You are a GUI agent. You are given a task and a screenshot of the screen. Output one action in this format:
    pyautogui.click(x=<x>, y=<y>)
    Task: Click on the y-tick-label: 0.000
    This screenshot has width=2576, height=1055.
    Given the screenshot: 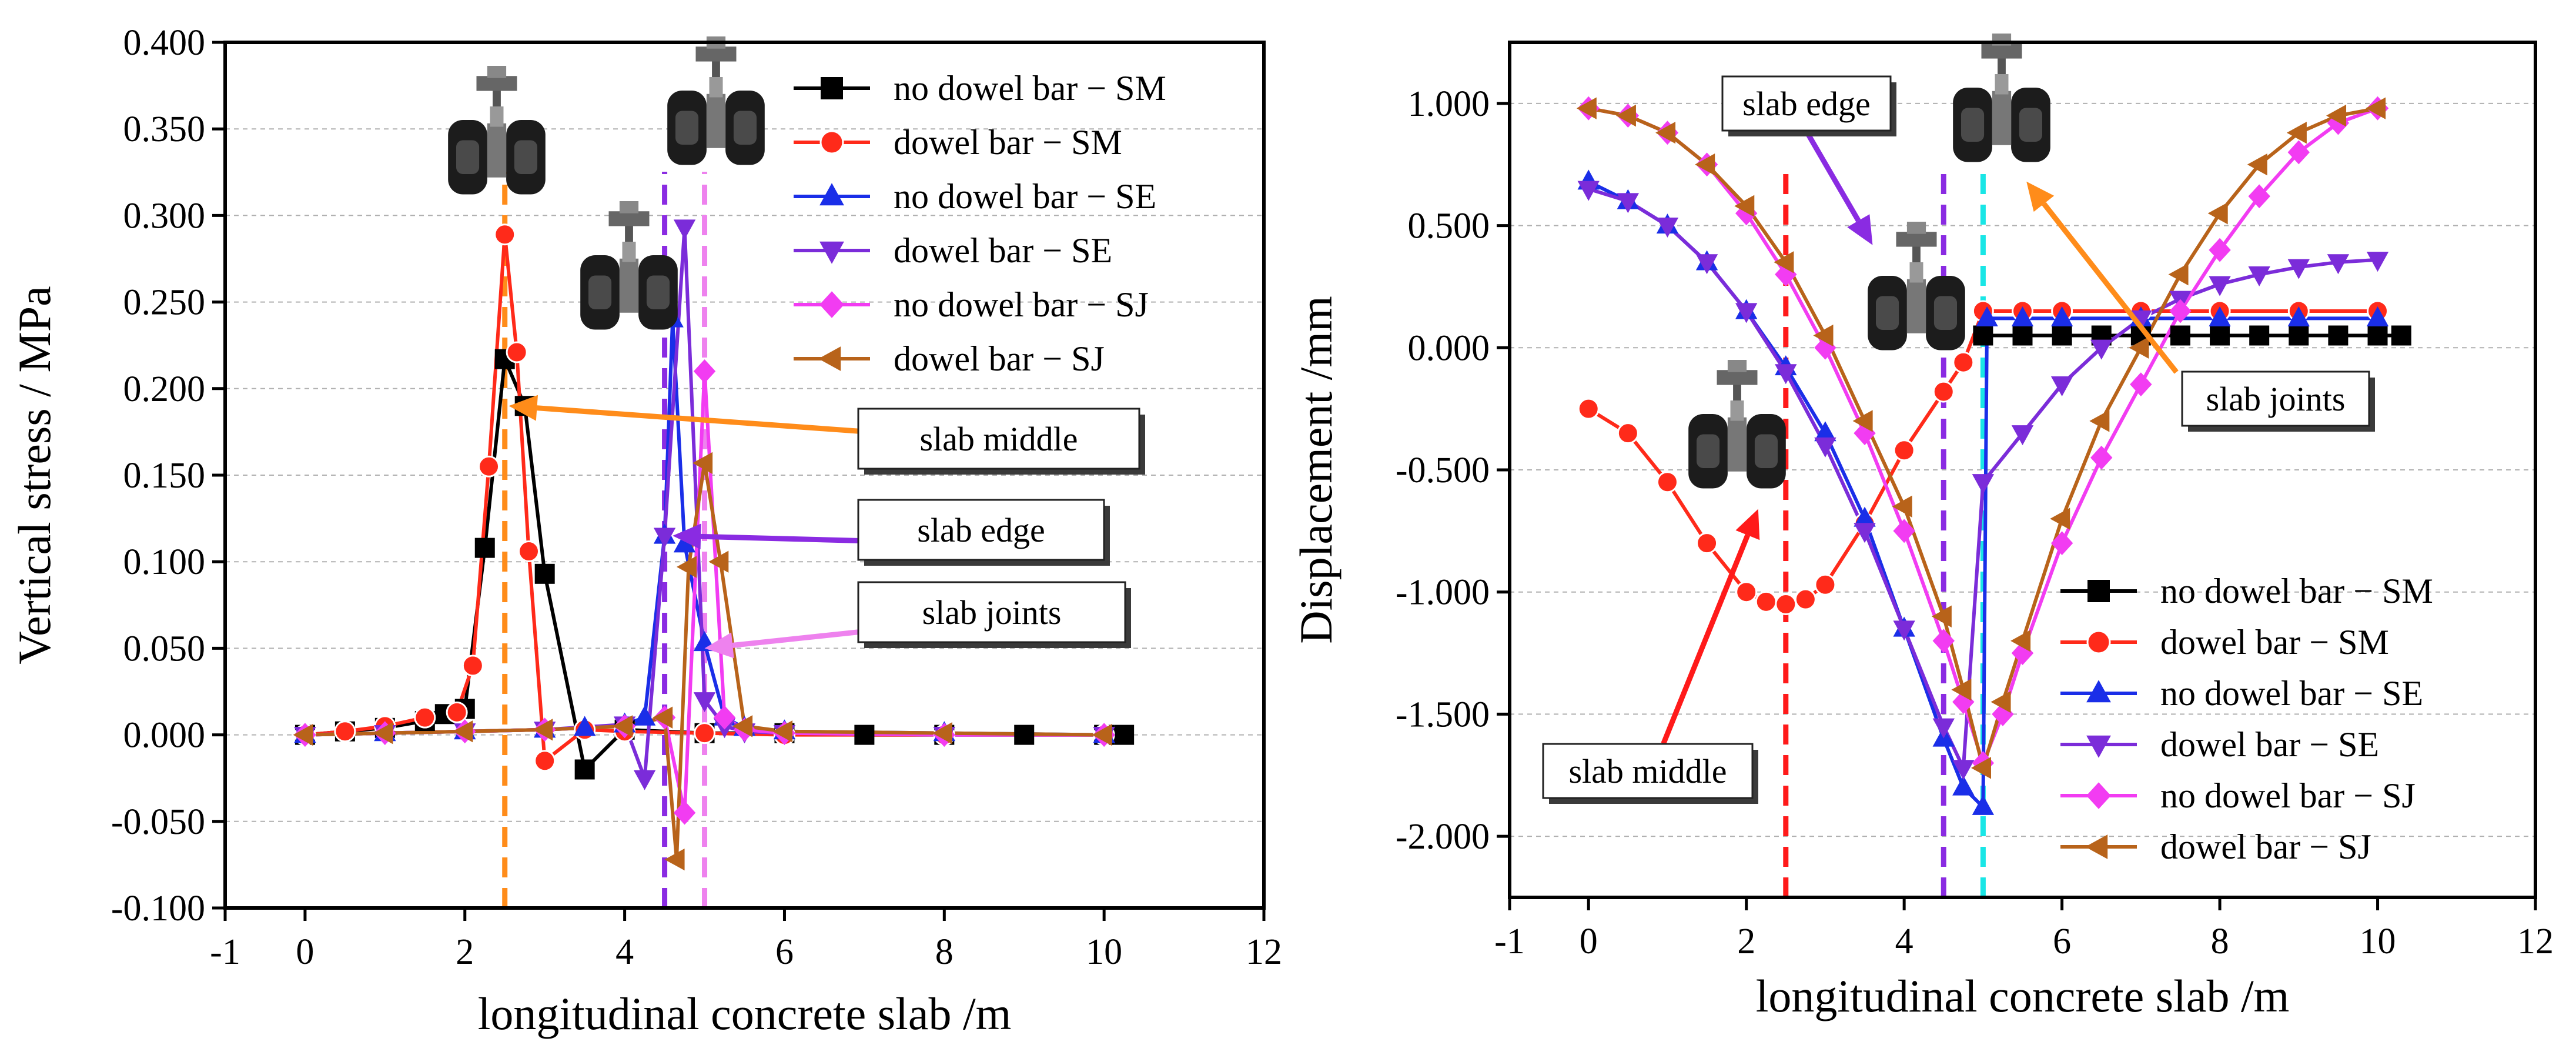 What is the action you would take?
    pyautogui.click(x=1449, y=348)
    